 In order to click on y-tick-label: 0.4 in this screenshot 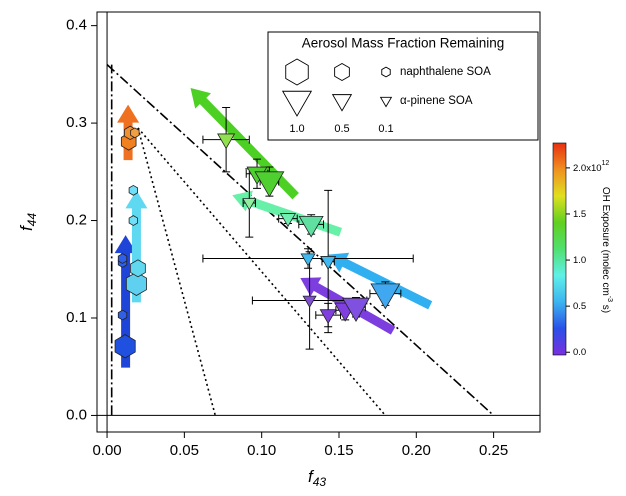, I will do `click(76, 25)`.